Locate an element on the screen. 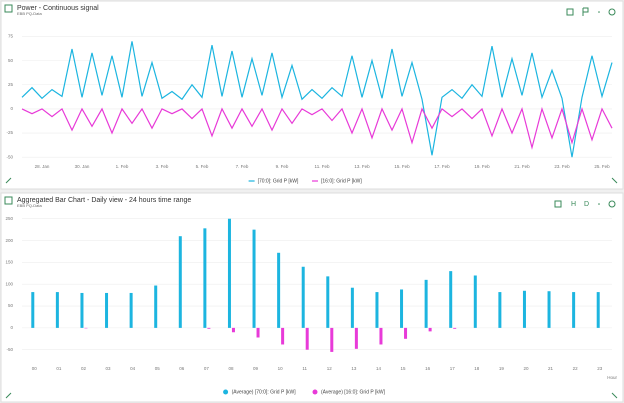  x-tick-label: 06 is located at coordinates (182, 368).